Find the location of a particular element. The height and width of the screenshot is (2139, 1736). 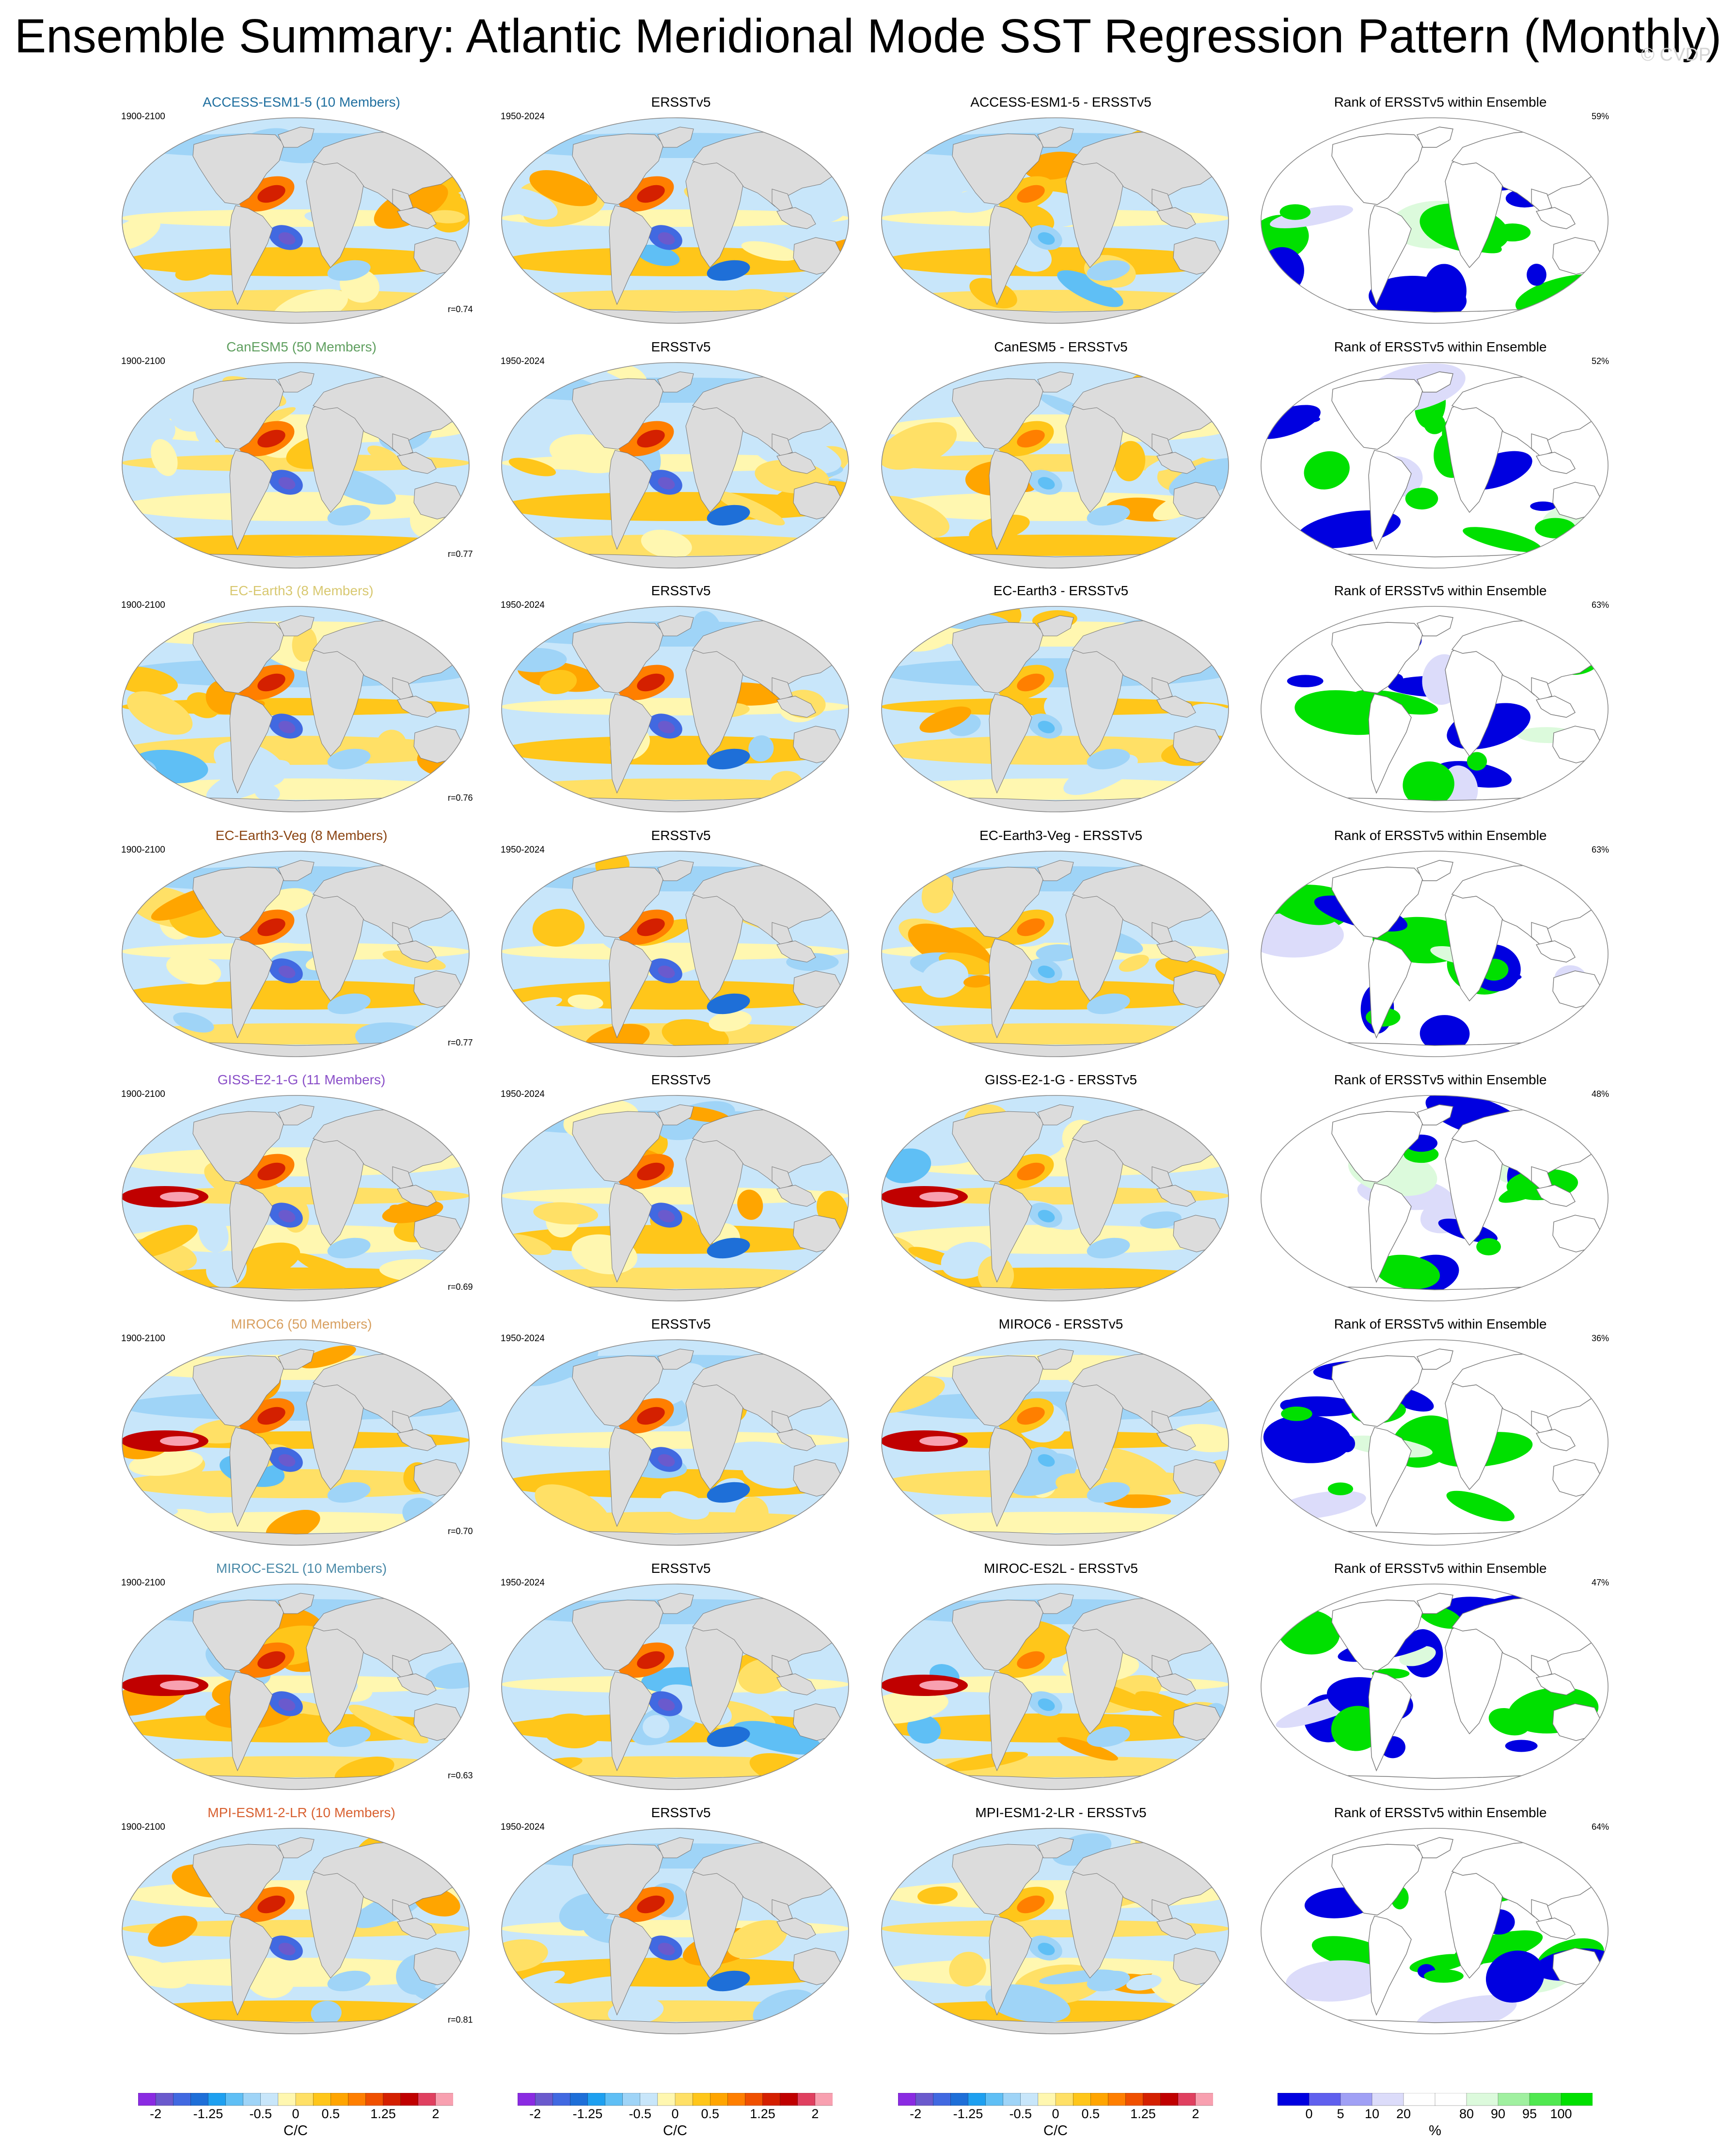

colorbar-tick-label: 5 is located at coordinates (1340, 2114).